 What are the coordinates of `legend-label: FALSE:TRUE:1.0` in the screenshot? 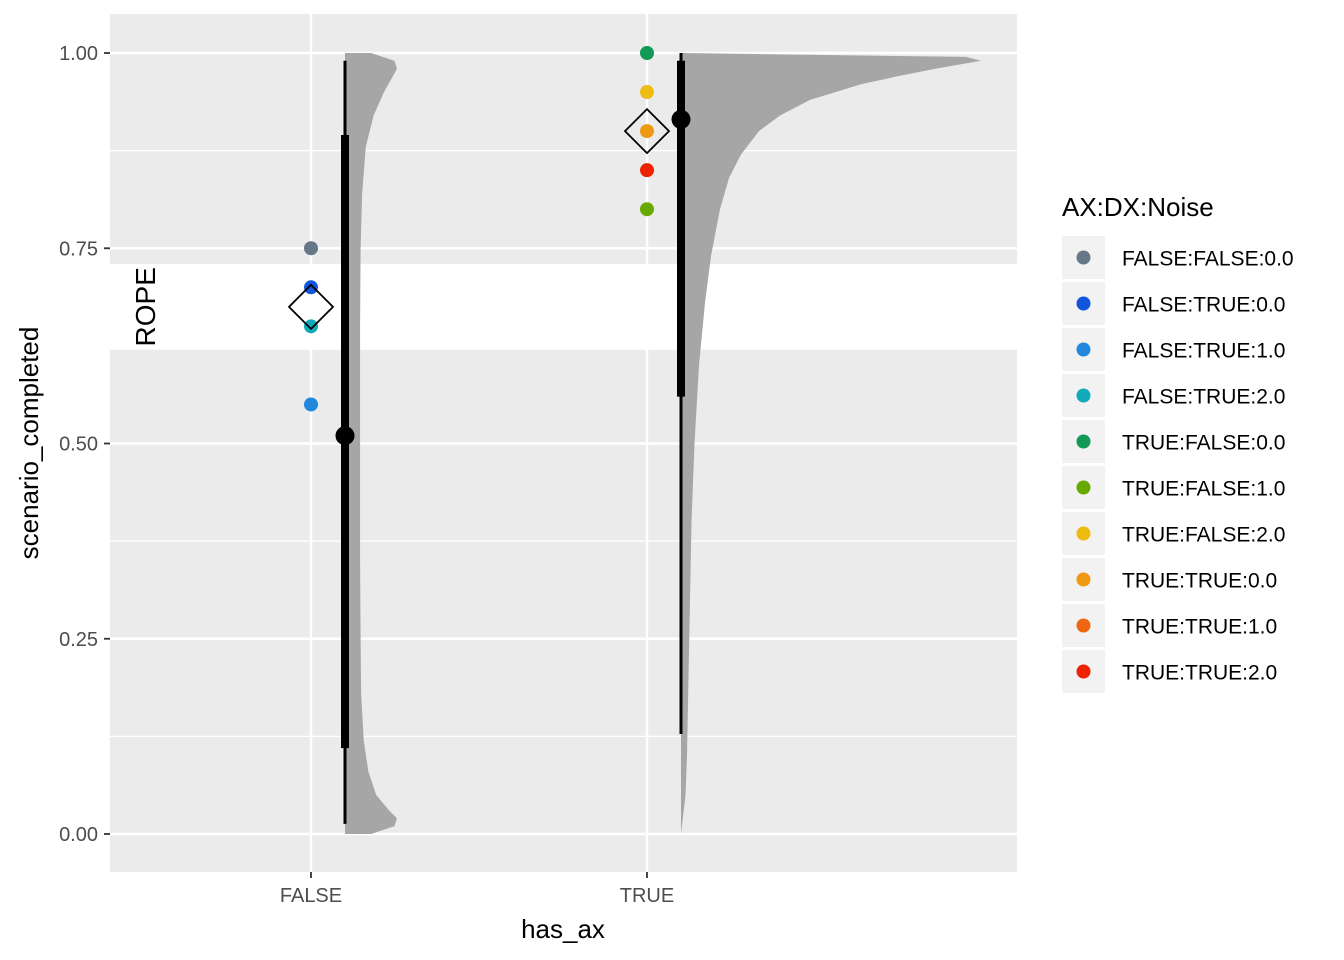 It's located at (1203, 351).